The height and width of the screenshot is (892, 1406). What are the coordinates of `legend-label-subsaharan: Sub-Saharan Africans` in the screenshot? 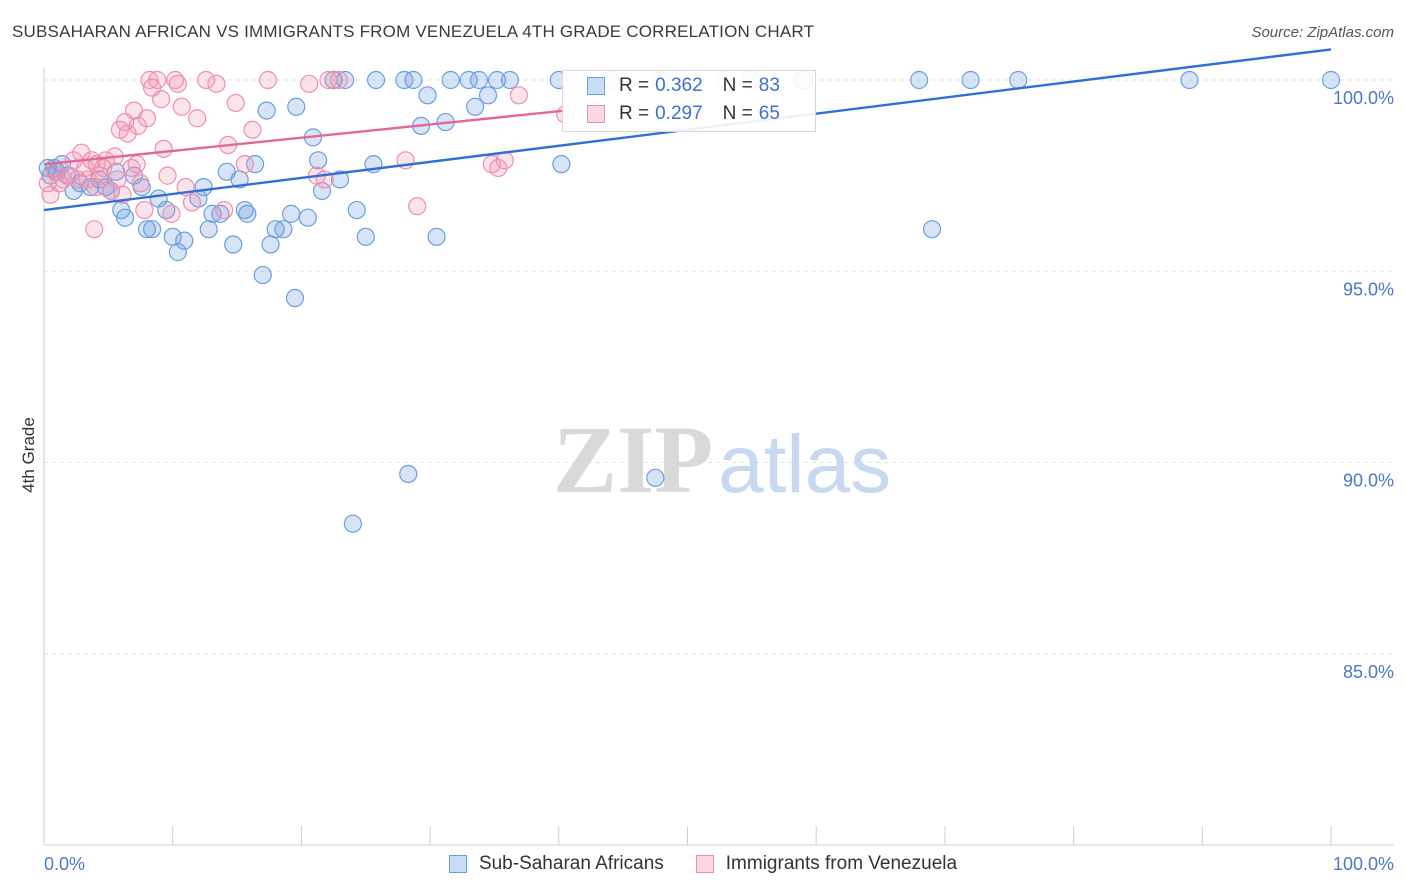 It's located at (571, 863).